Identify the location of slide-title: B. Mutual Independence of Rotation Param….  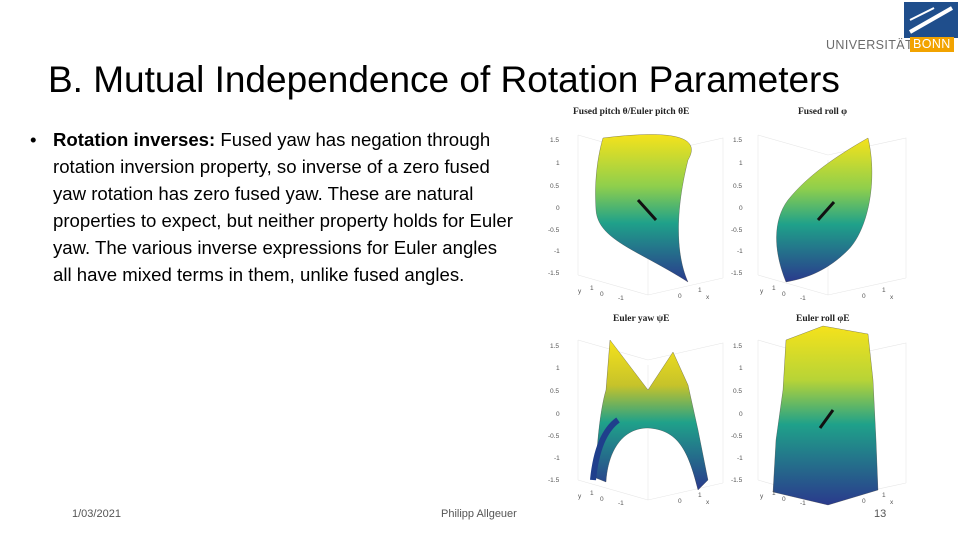
(444, 79).